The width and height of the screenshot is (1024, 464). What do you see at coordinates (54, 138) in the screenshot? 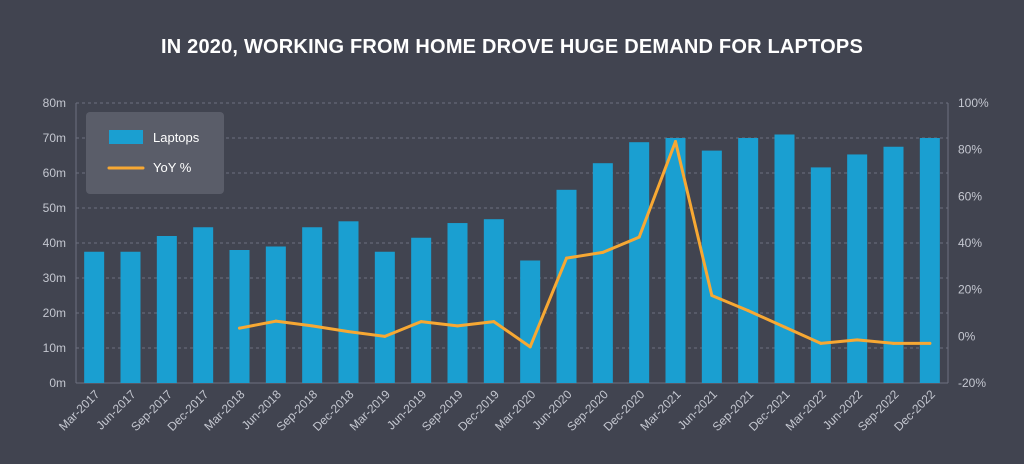
I see `left-tick-label: 70m` at bounding box center [54, 138].